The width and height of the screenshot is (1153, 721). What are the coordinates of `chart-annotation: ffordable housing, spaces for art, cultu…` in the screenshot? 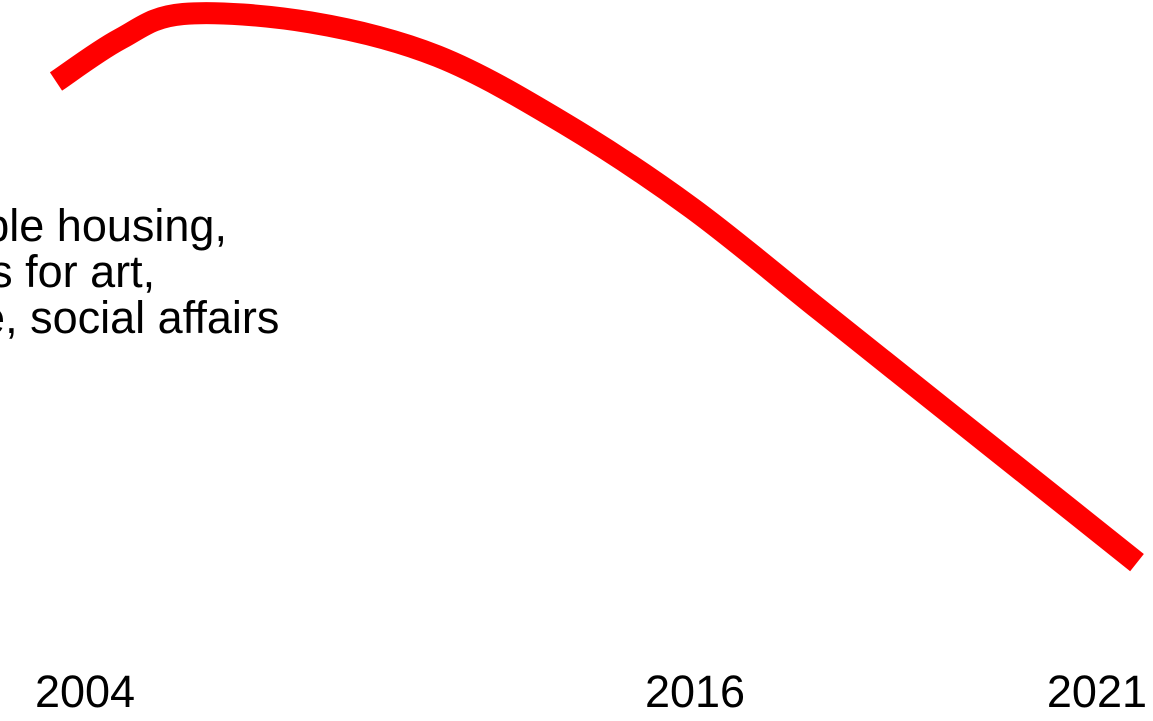 It's located at (139, 272).